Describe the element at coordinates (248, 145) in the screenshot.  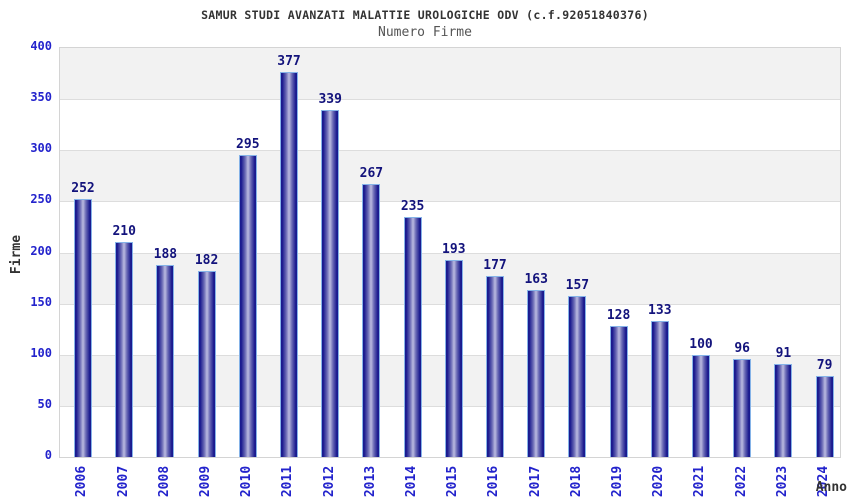
I see `bar-value-2010: 295` at that location.